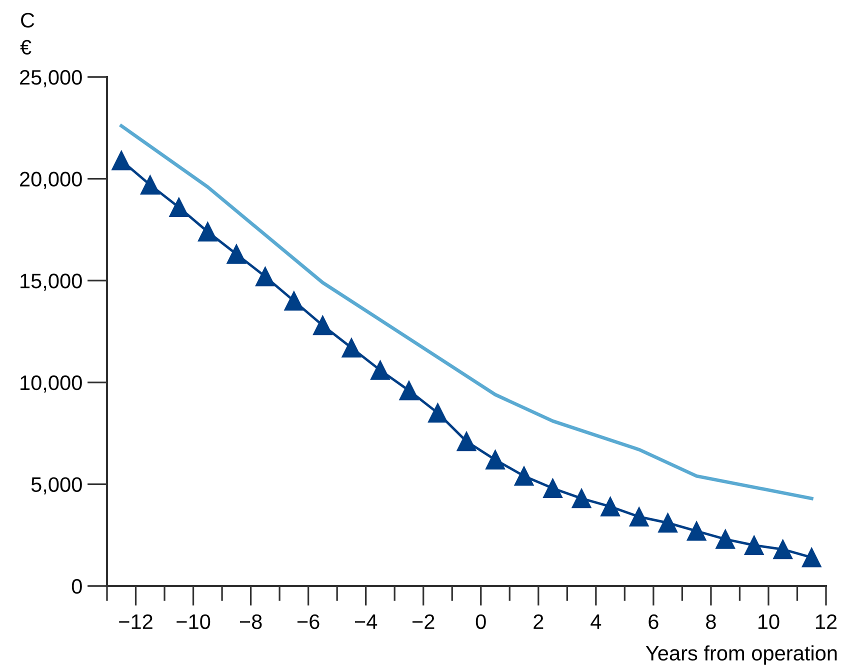 The height and width of the screenshot is (670, 844). I want to click on x-tick-label: −6, so click(308, 622).